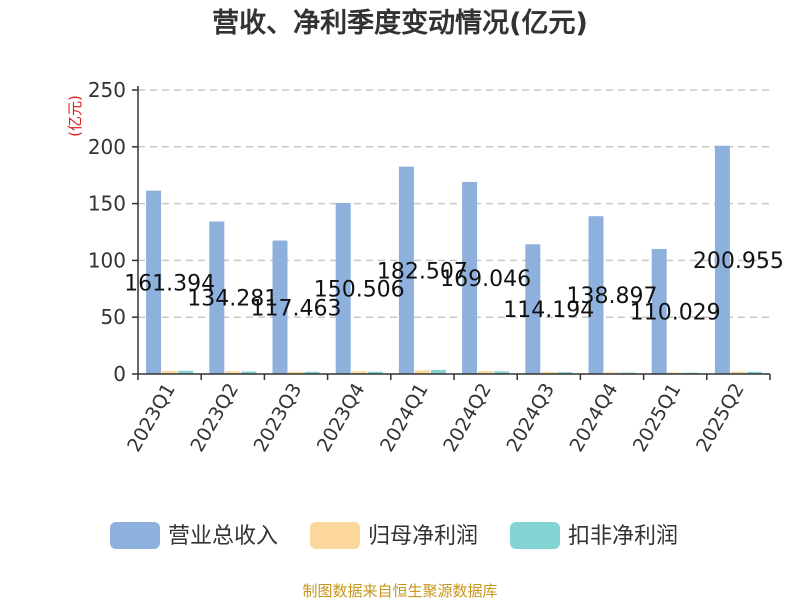 Image resolution: width=800 pixels, height=600 pixels. What do you see at coordinates (485, 279) in the screenshot?
I see `data-label: 169.046` at bounding box center [485, 279].